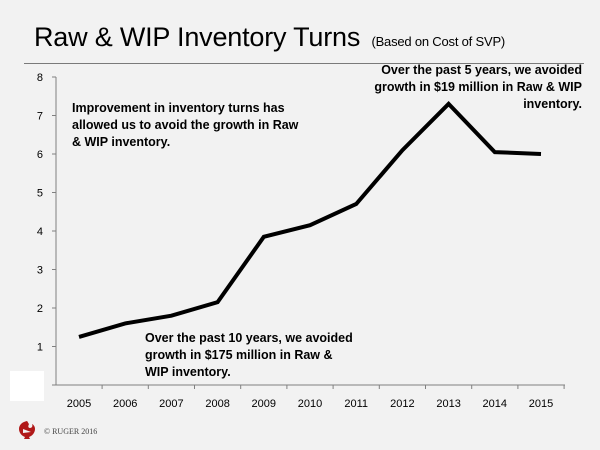  I want to click on slide-subtitle: (Based on Cost of SVP), so click(438, 41).